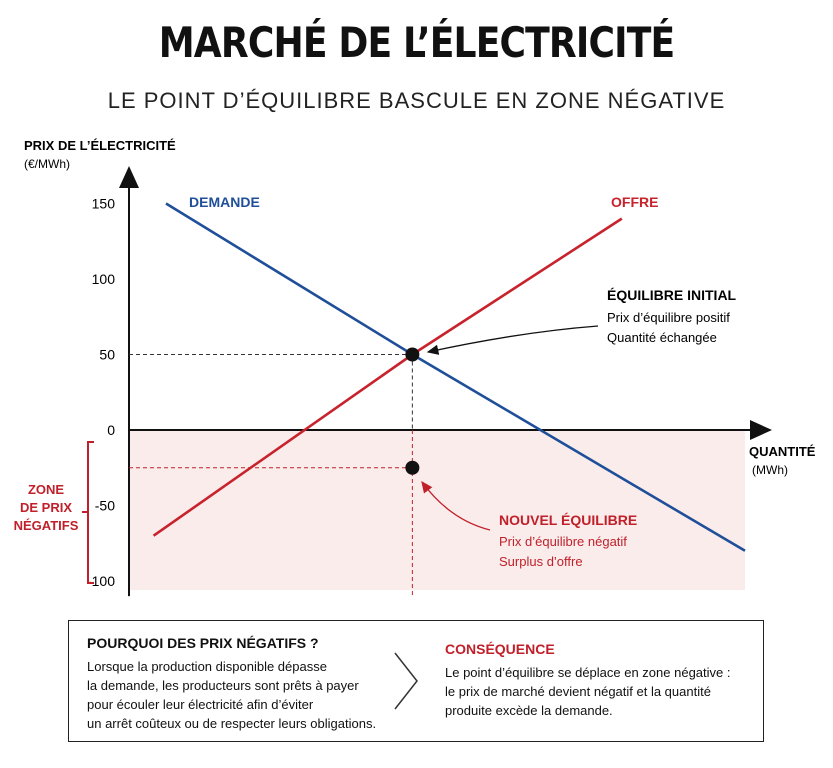 The height and width of the screenshot is (768, 833). Describe the element at coordinates (88, 512) in the screenshot. I see `negative-zone-bracket` at that location.